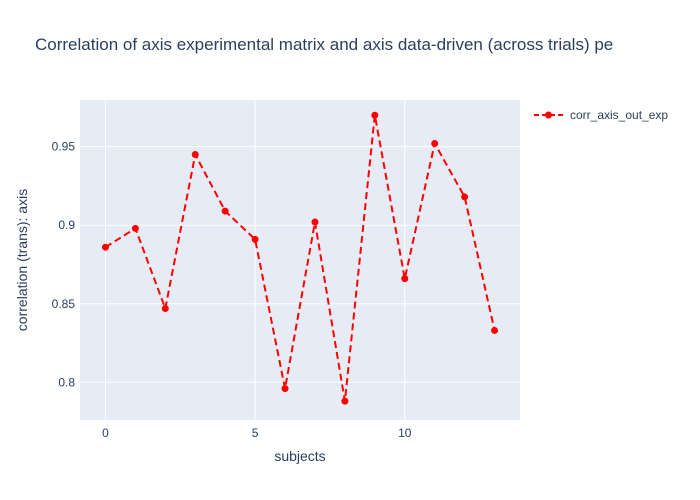  I want to click on x-tick-label: 10, so click(405, 433).